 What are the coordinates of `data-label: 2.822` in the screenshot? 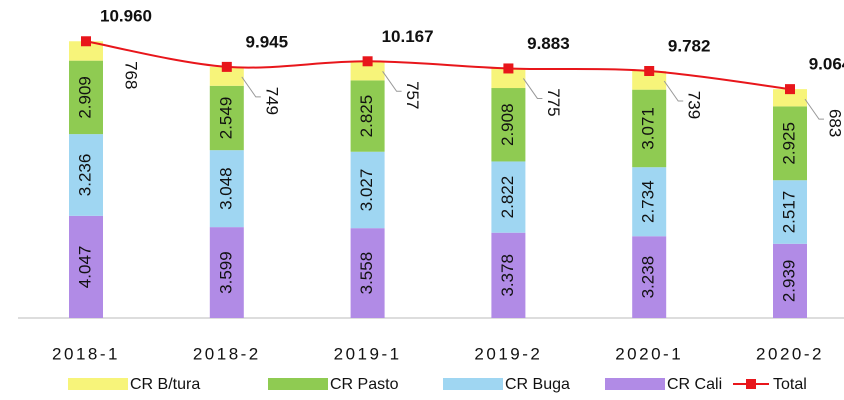 It's located at (507, 197).